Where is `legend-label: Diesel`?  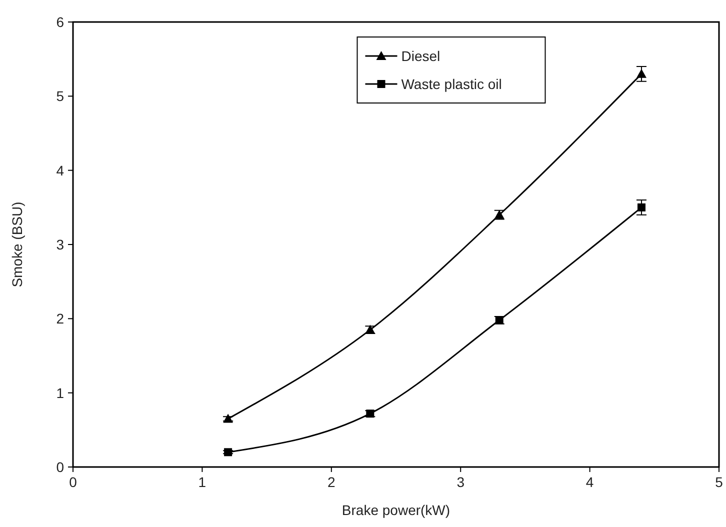 legend-label: Diesel is located at coordinates (420, 56).